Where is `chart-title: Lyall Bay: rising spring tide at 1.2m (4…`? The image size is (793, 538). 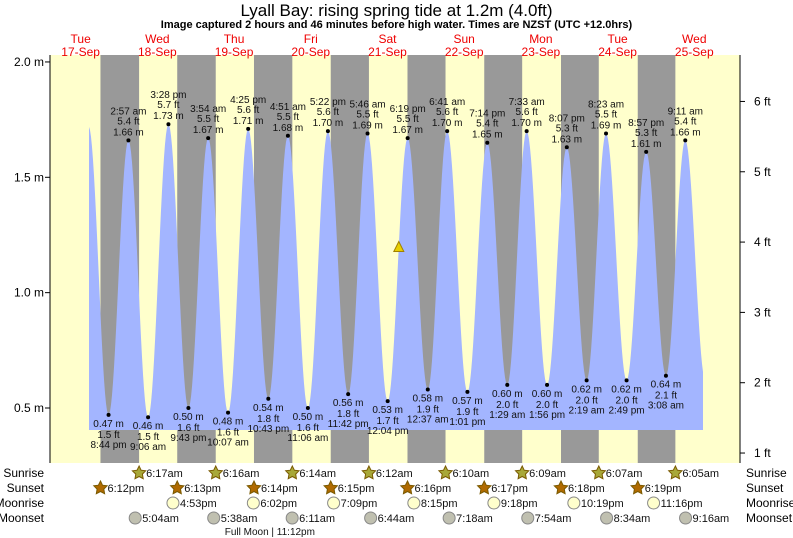 chart-title: Lyall Bay: rising spring tide at 1.2m (4… is located at coordinates (396, 10).